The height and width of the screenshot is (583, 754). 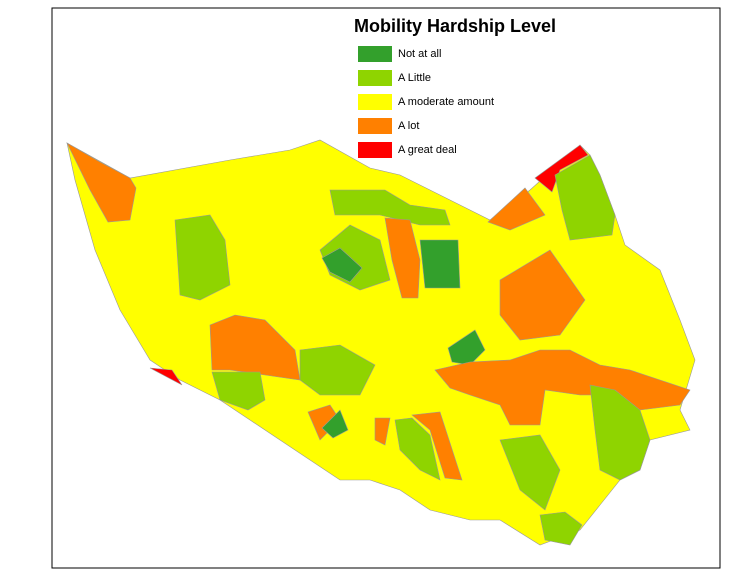 I want to click on legend-label: A moderate amount, so click(x=446, y=102).